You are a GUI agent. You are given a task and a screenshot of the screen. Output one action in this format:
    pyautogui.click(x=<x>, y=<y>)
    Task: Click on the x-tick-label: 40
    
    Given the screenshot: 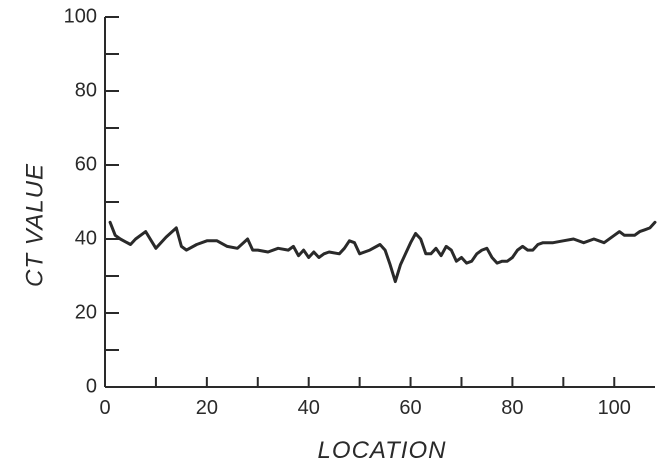 What is the action you would take?
    pyautogui.click(x=309, y=408)
    